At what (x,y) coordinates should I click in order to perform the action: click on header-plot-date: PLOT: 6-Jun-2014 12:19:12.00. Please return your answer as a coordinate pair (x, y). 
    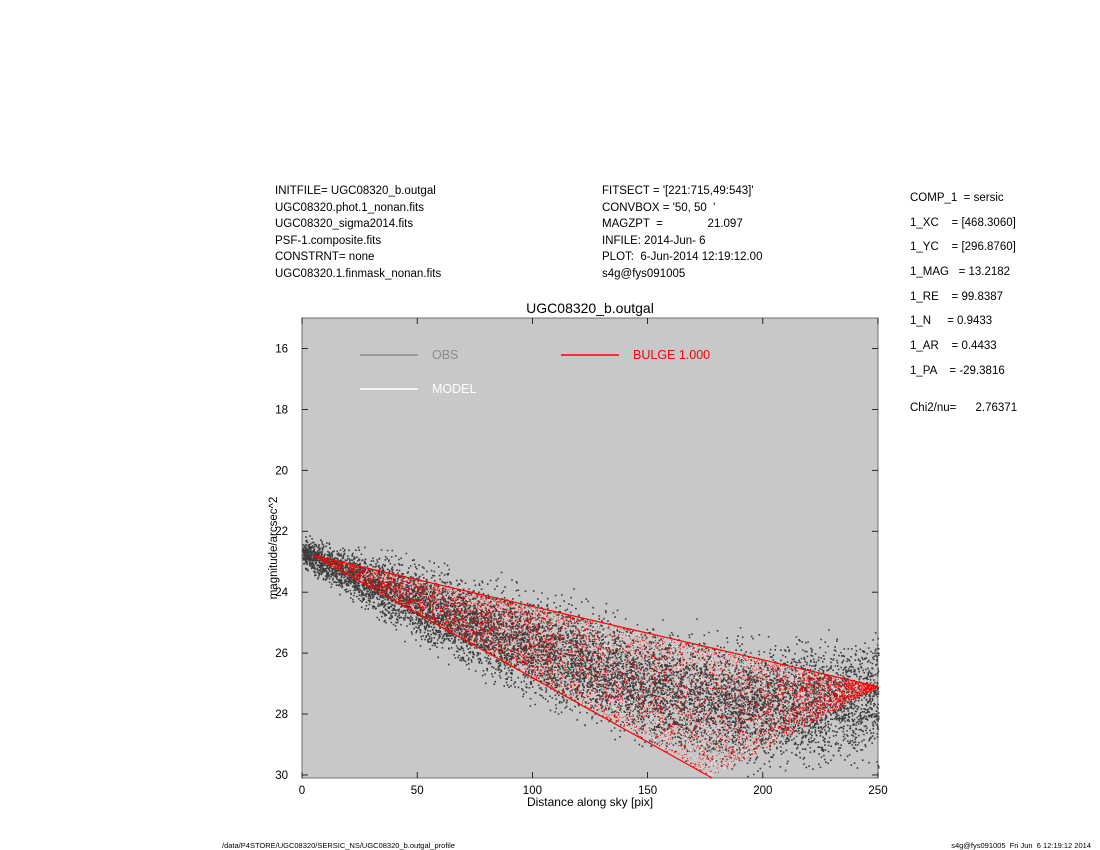
    Looking at the image, I should click on (682, 257).